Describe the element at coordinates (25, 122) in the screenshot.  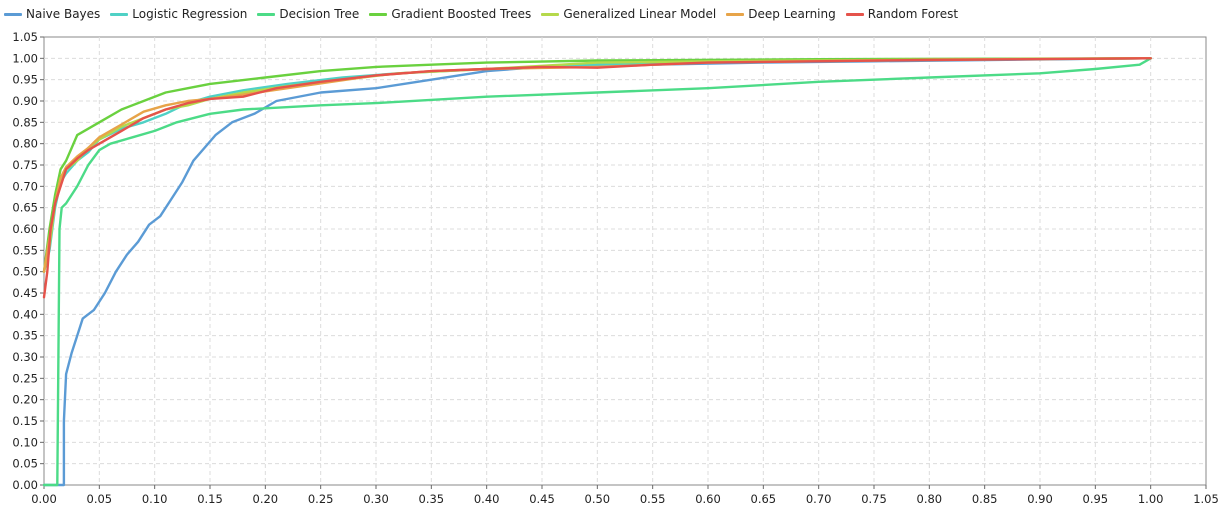
I see `y-tick-label: 0.85` at that location.